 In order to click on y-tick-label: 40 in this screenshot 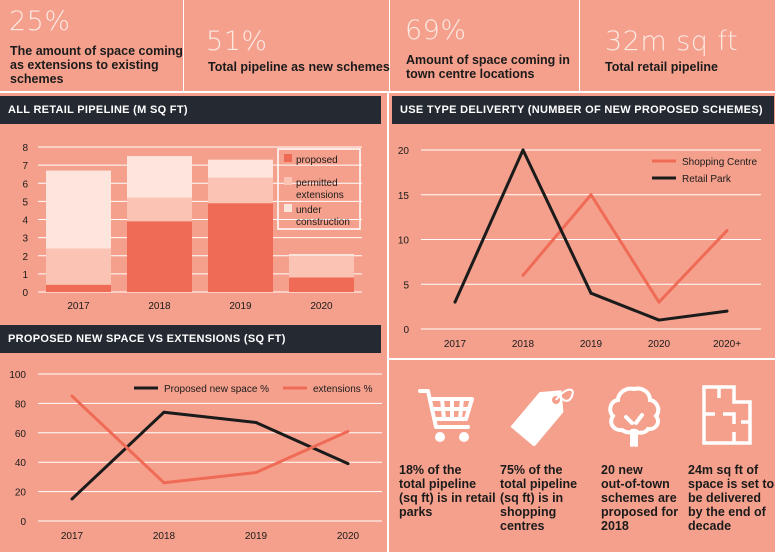, I will do `click(21, 463)`.